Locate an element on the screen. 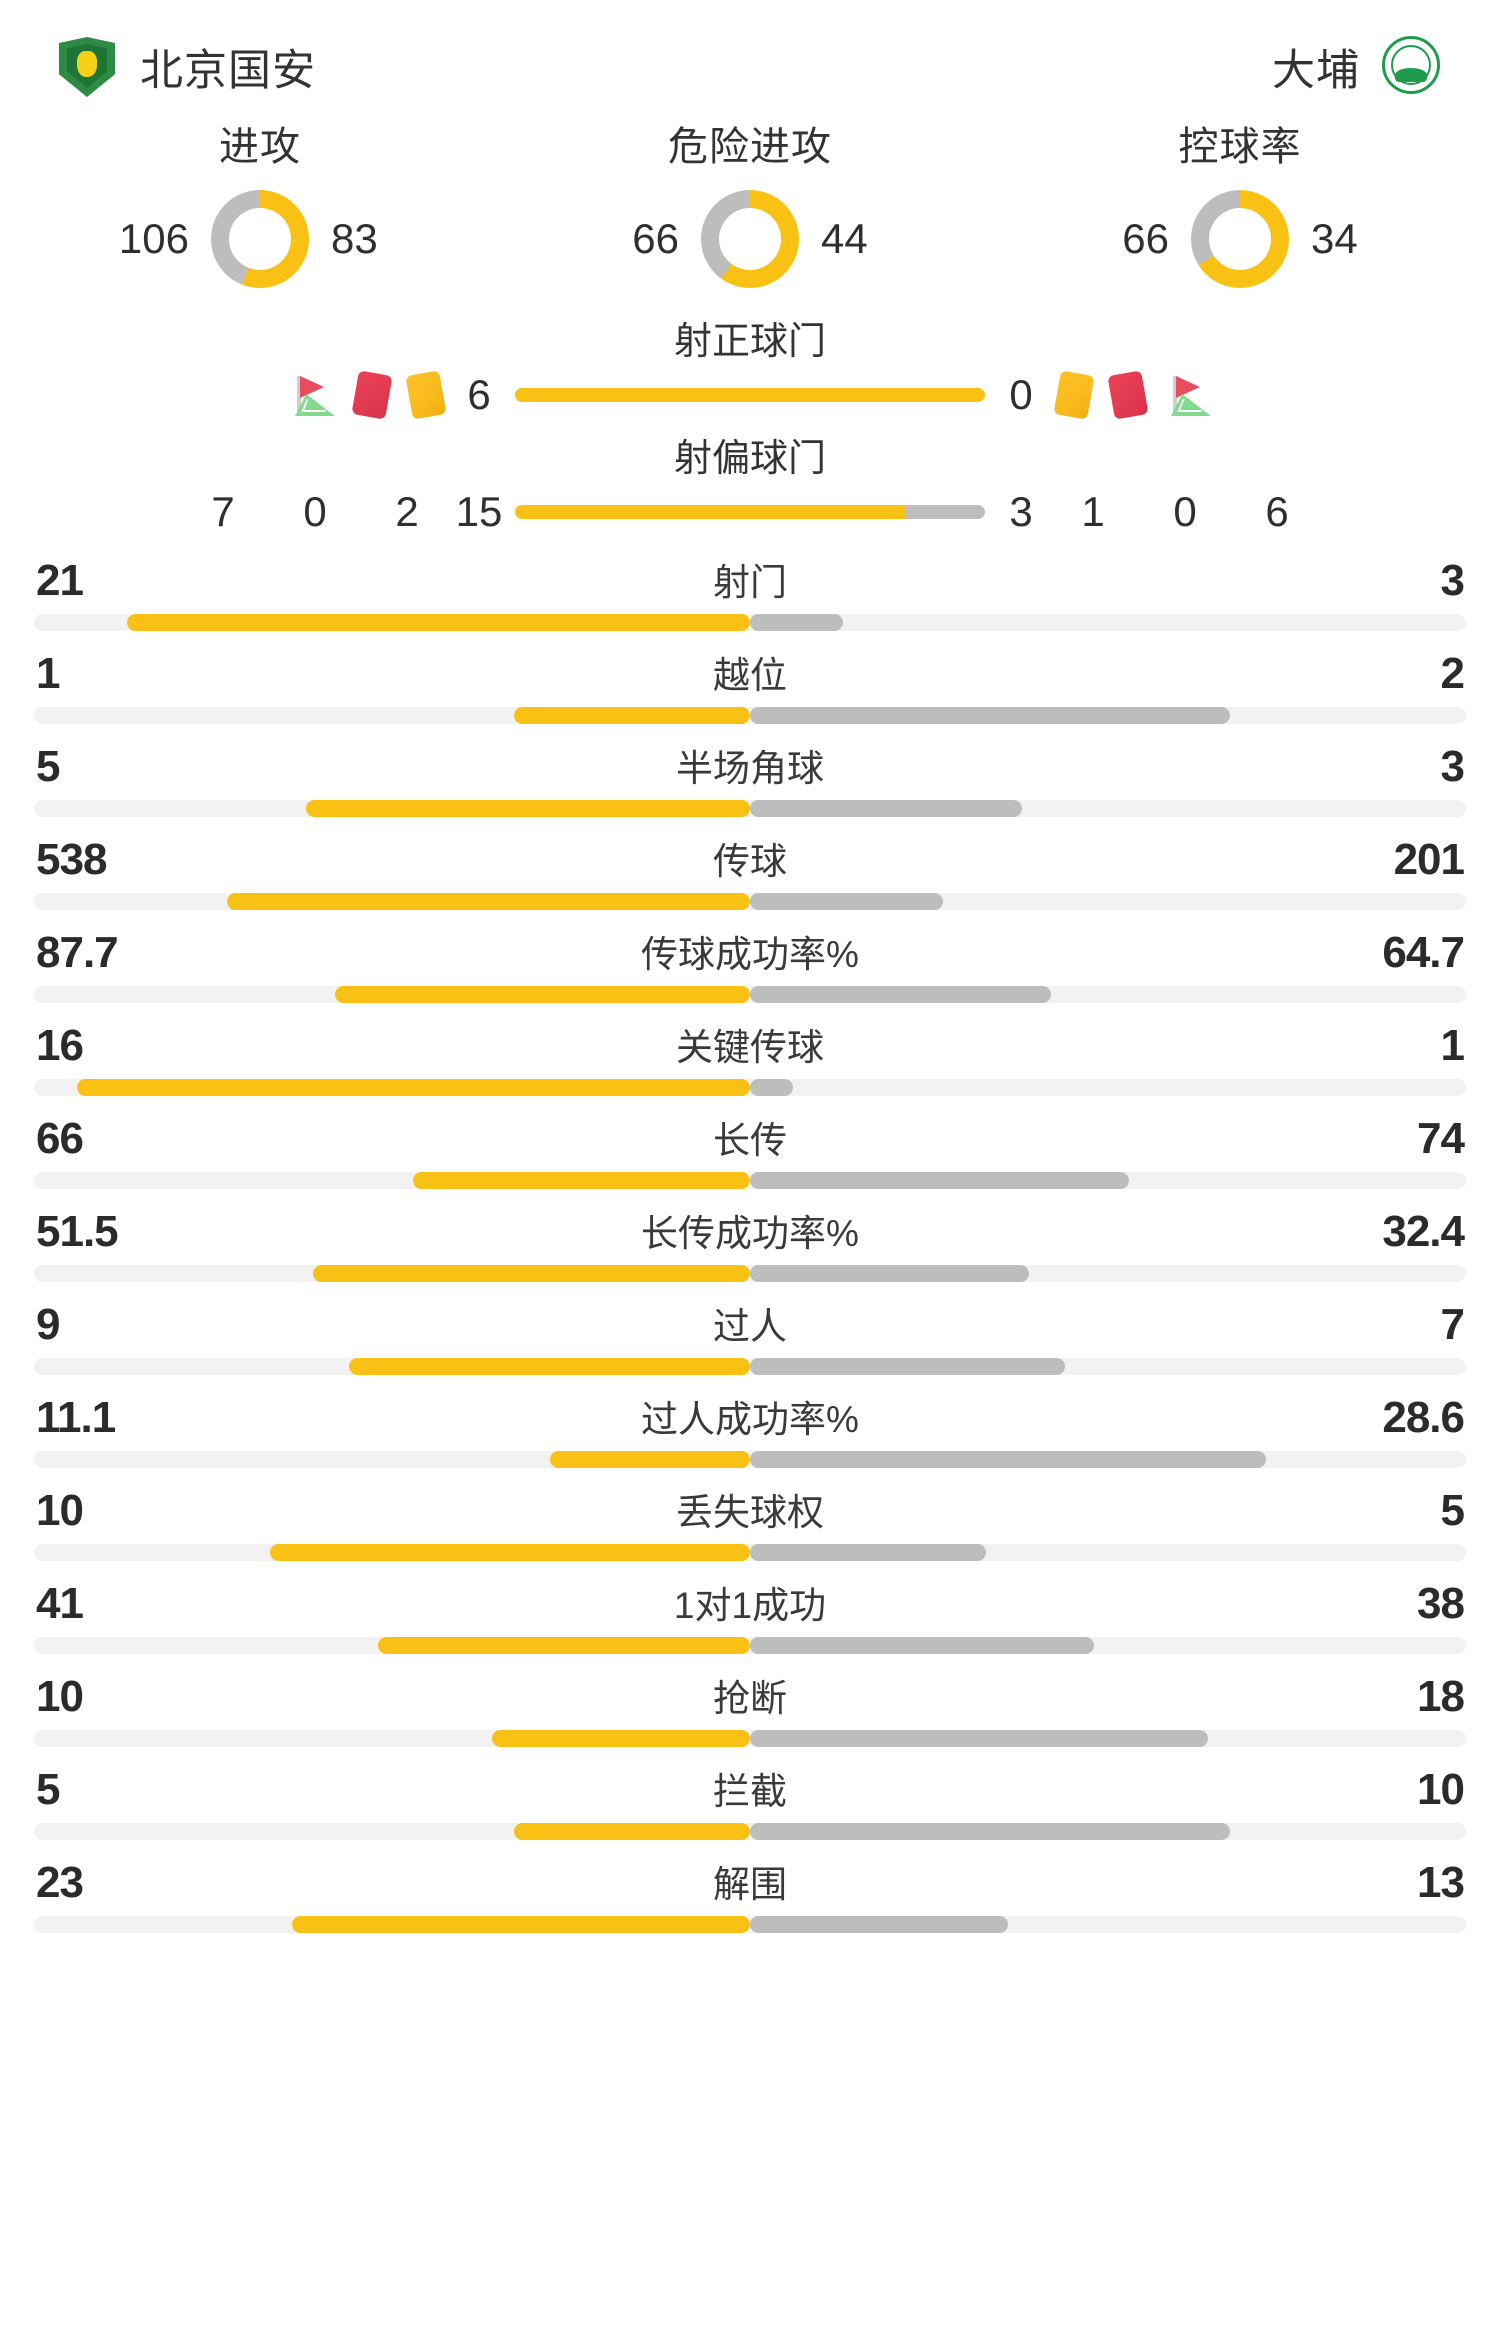  stat-label: 拦截 is located at coordinates (750, 1791).